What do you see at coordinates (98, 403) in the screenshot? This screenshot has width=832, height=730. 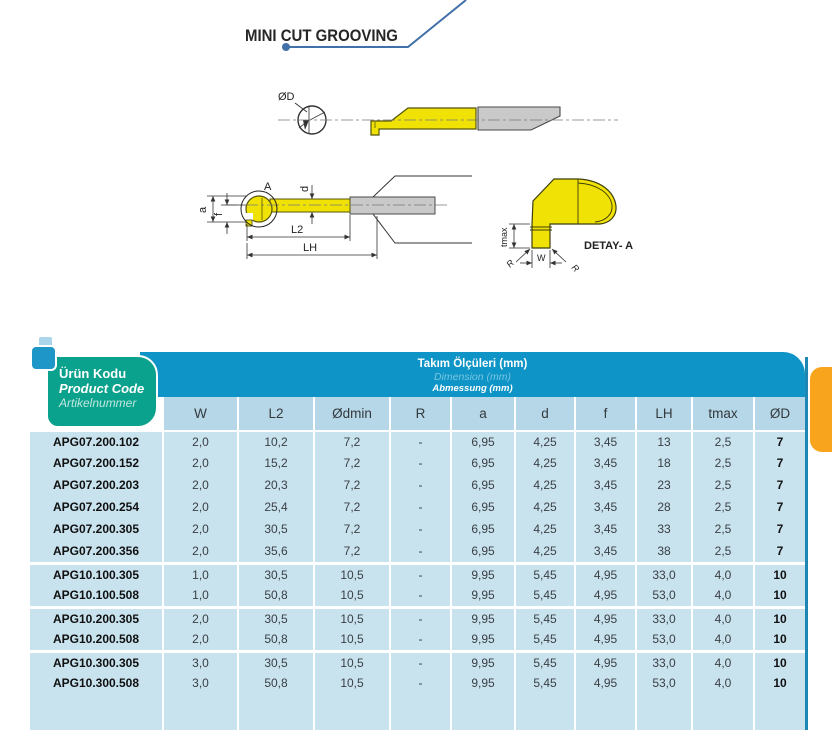 I see `product-code-header-de: Artikelnummer` at bounding box center [98, 403].